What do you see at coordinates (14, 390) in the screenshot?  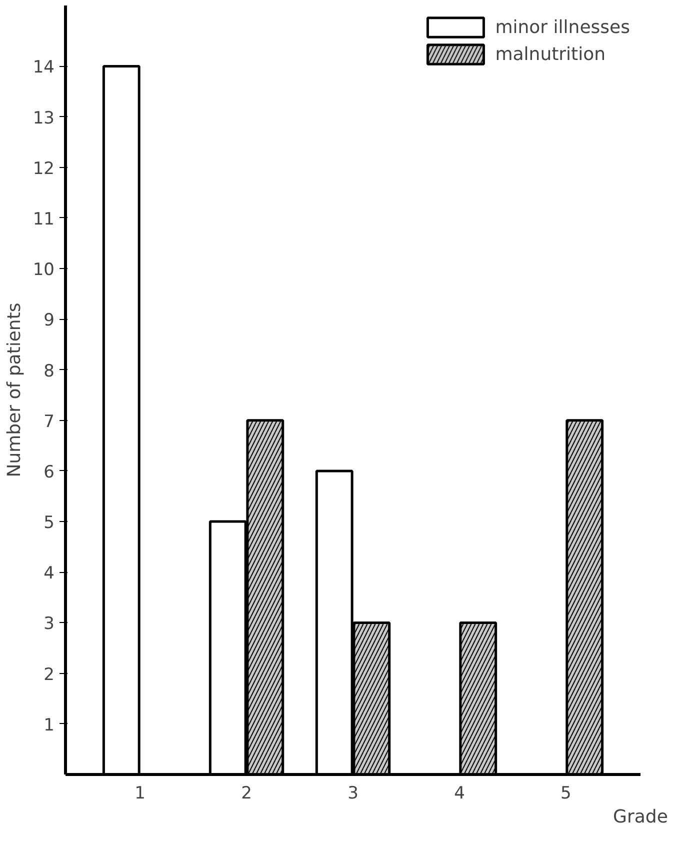 I see `y-axis-title: Number of patients` at bounding box center [14, 390].